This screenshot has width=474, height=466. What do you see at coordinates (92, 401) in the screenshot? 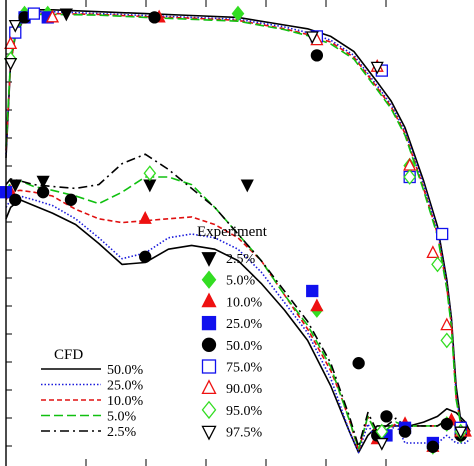
I see `cfd-legend-entries: 50.0%25.0%10.0%5.0%2.5%` at bounding box center [92, 401].